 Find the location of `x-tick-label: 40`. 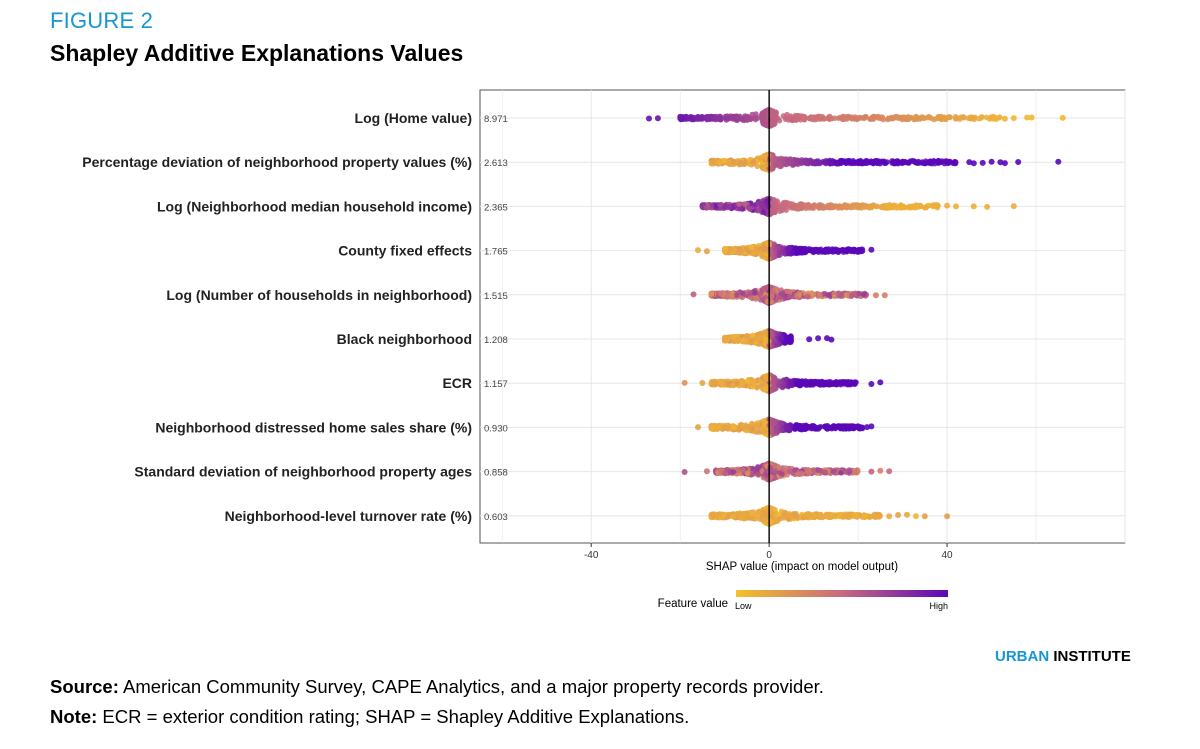

x-tick-label: 40 is located at coordinates (948, 555).